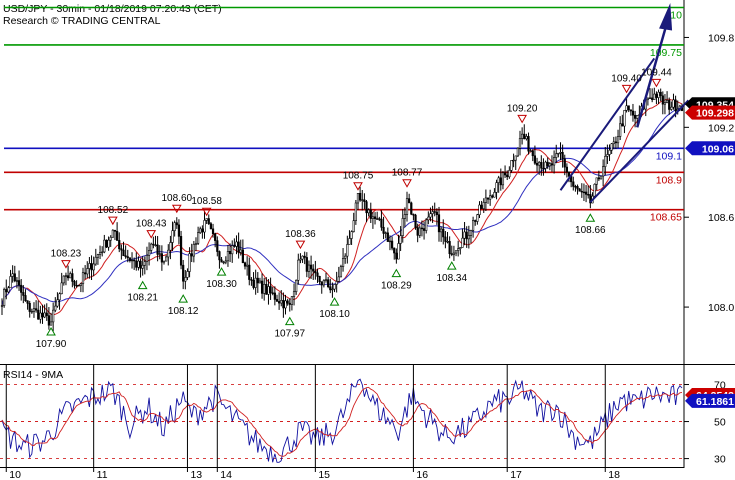  I want to click on rsi-title: RSI14 - 9MA, so click(33, 375).